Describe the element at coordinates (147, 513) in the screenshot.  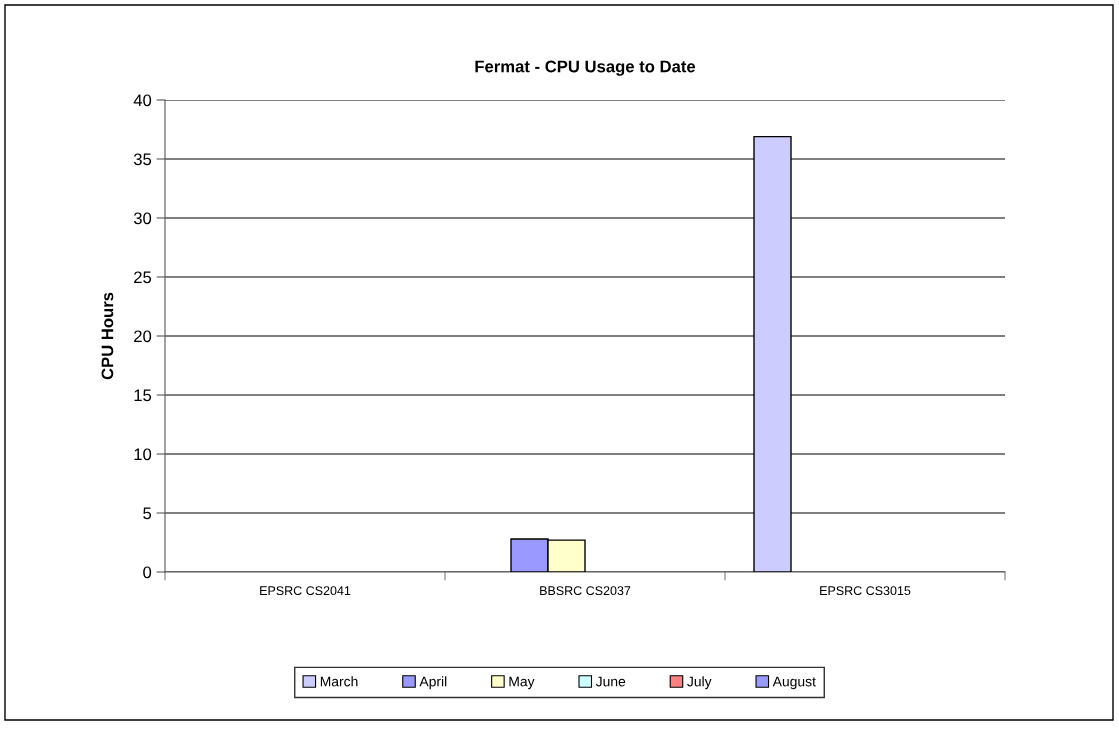
I see `y-tick-label: 5` at that location.